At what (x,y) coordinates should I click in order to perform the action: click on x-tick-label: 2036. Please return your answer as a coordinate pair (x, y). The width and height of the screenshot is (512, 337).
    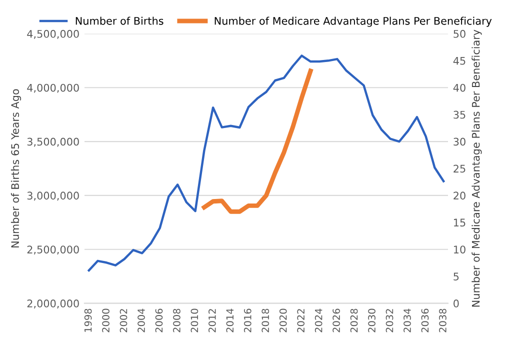
    Looking at the image, I should click on (425, 320).